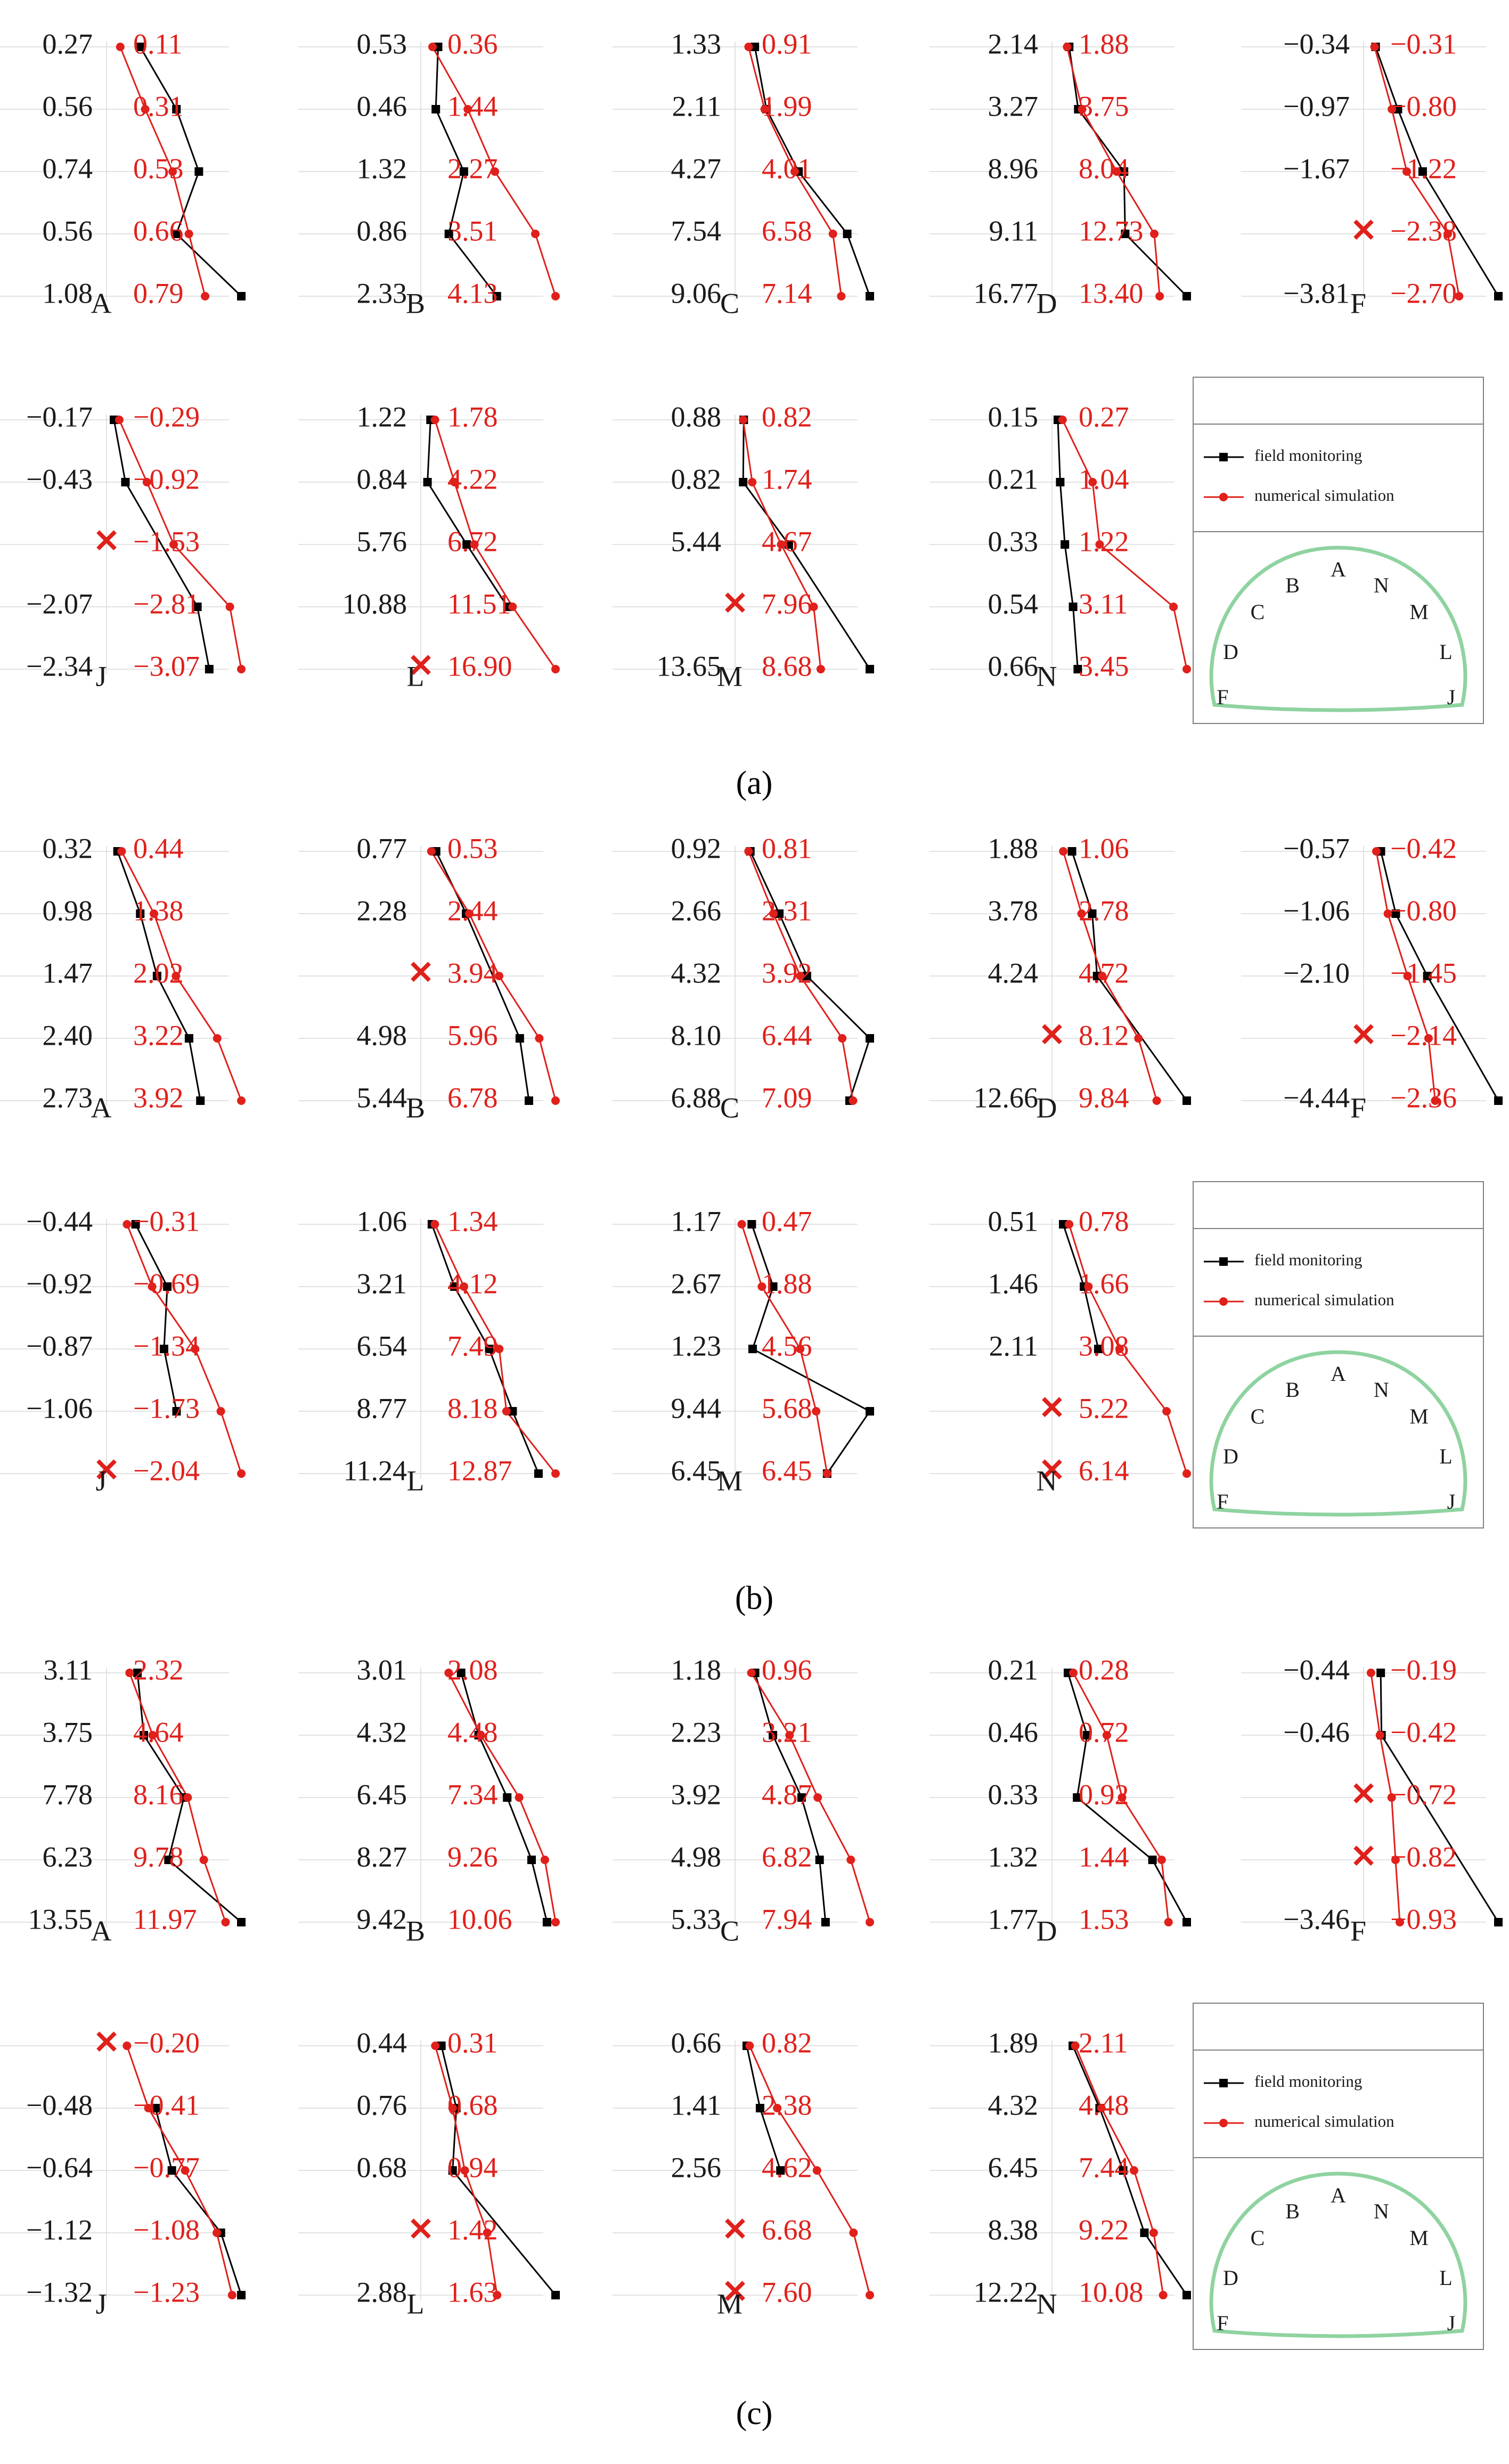  I want to click on field-value-label: 2.40, so click(68, 1035).